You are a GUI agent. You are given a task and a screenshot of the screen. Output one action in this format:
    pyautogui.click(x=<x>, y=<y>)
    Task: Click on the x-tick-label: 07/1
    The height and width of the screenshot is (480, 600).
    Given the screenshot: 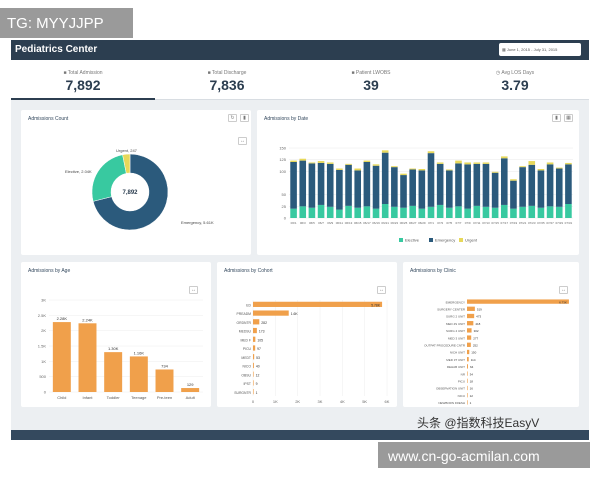 What is the action you would take?
    pyautogui.click(x=431, y=223)
    